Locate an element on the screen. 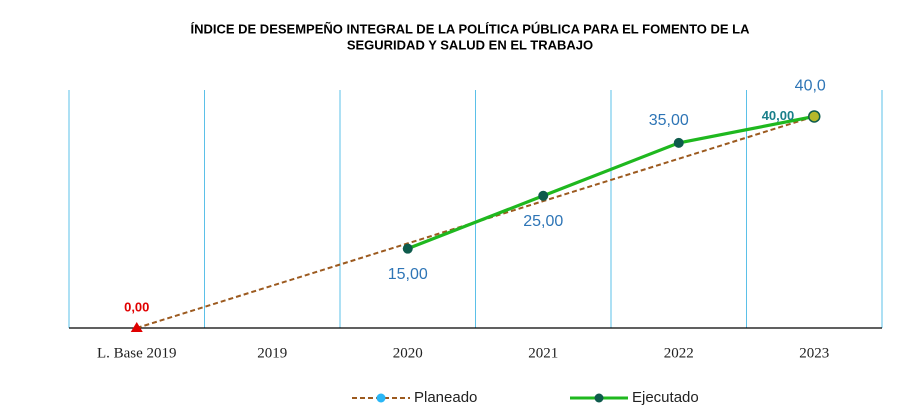 The height and width of the screenshot is (411, 904). x-tick-label: 2019 is located at coordinates (272, 353).